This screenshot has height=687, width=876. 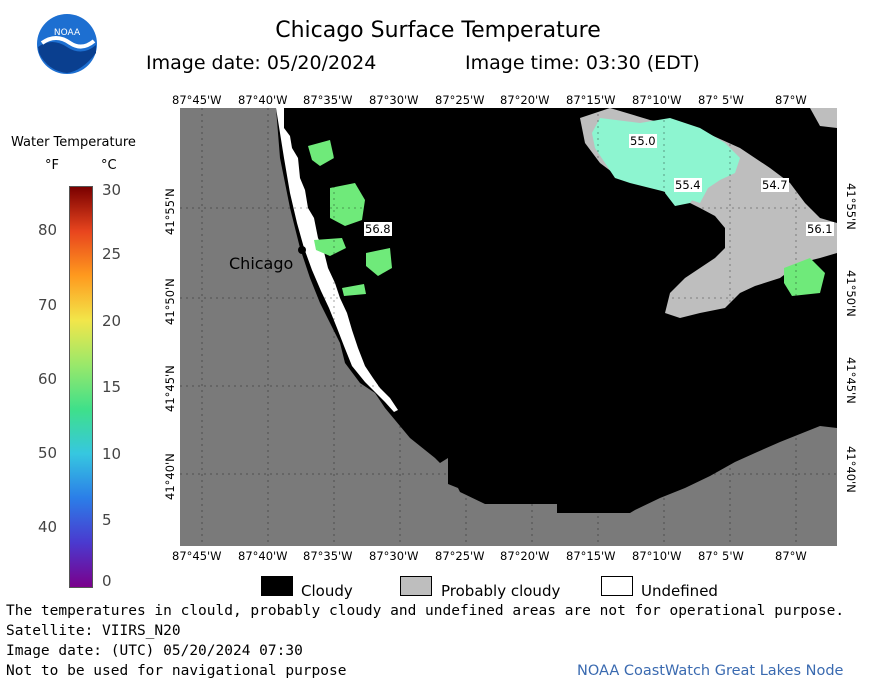 What do you see at coordinates (112, 454) in the screenshot?
I see `colorbar-tick: 10` at bounding box center [112, 454].